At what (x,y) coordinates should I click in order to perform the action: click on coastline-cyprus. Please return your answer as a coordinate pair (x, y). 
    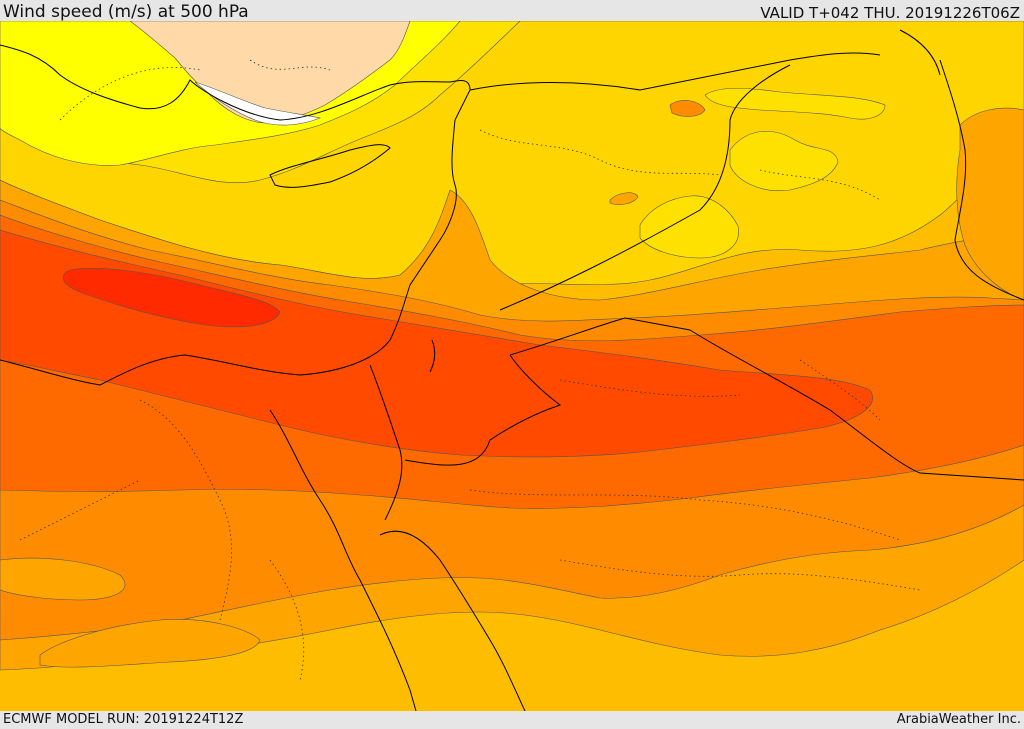
    Looking at the image, I should click on (330, 166).